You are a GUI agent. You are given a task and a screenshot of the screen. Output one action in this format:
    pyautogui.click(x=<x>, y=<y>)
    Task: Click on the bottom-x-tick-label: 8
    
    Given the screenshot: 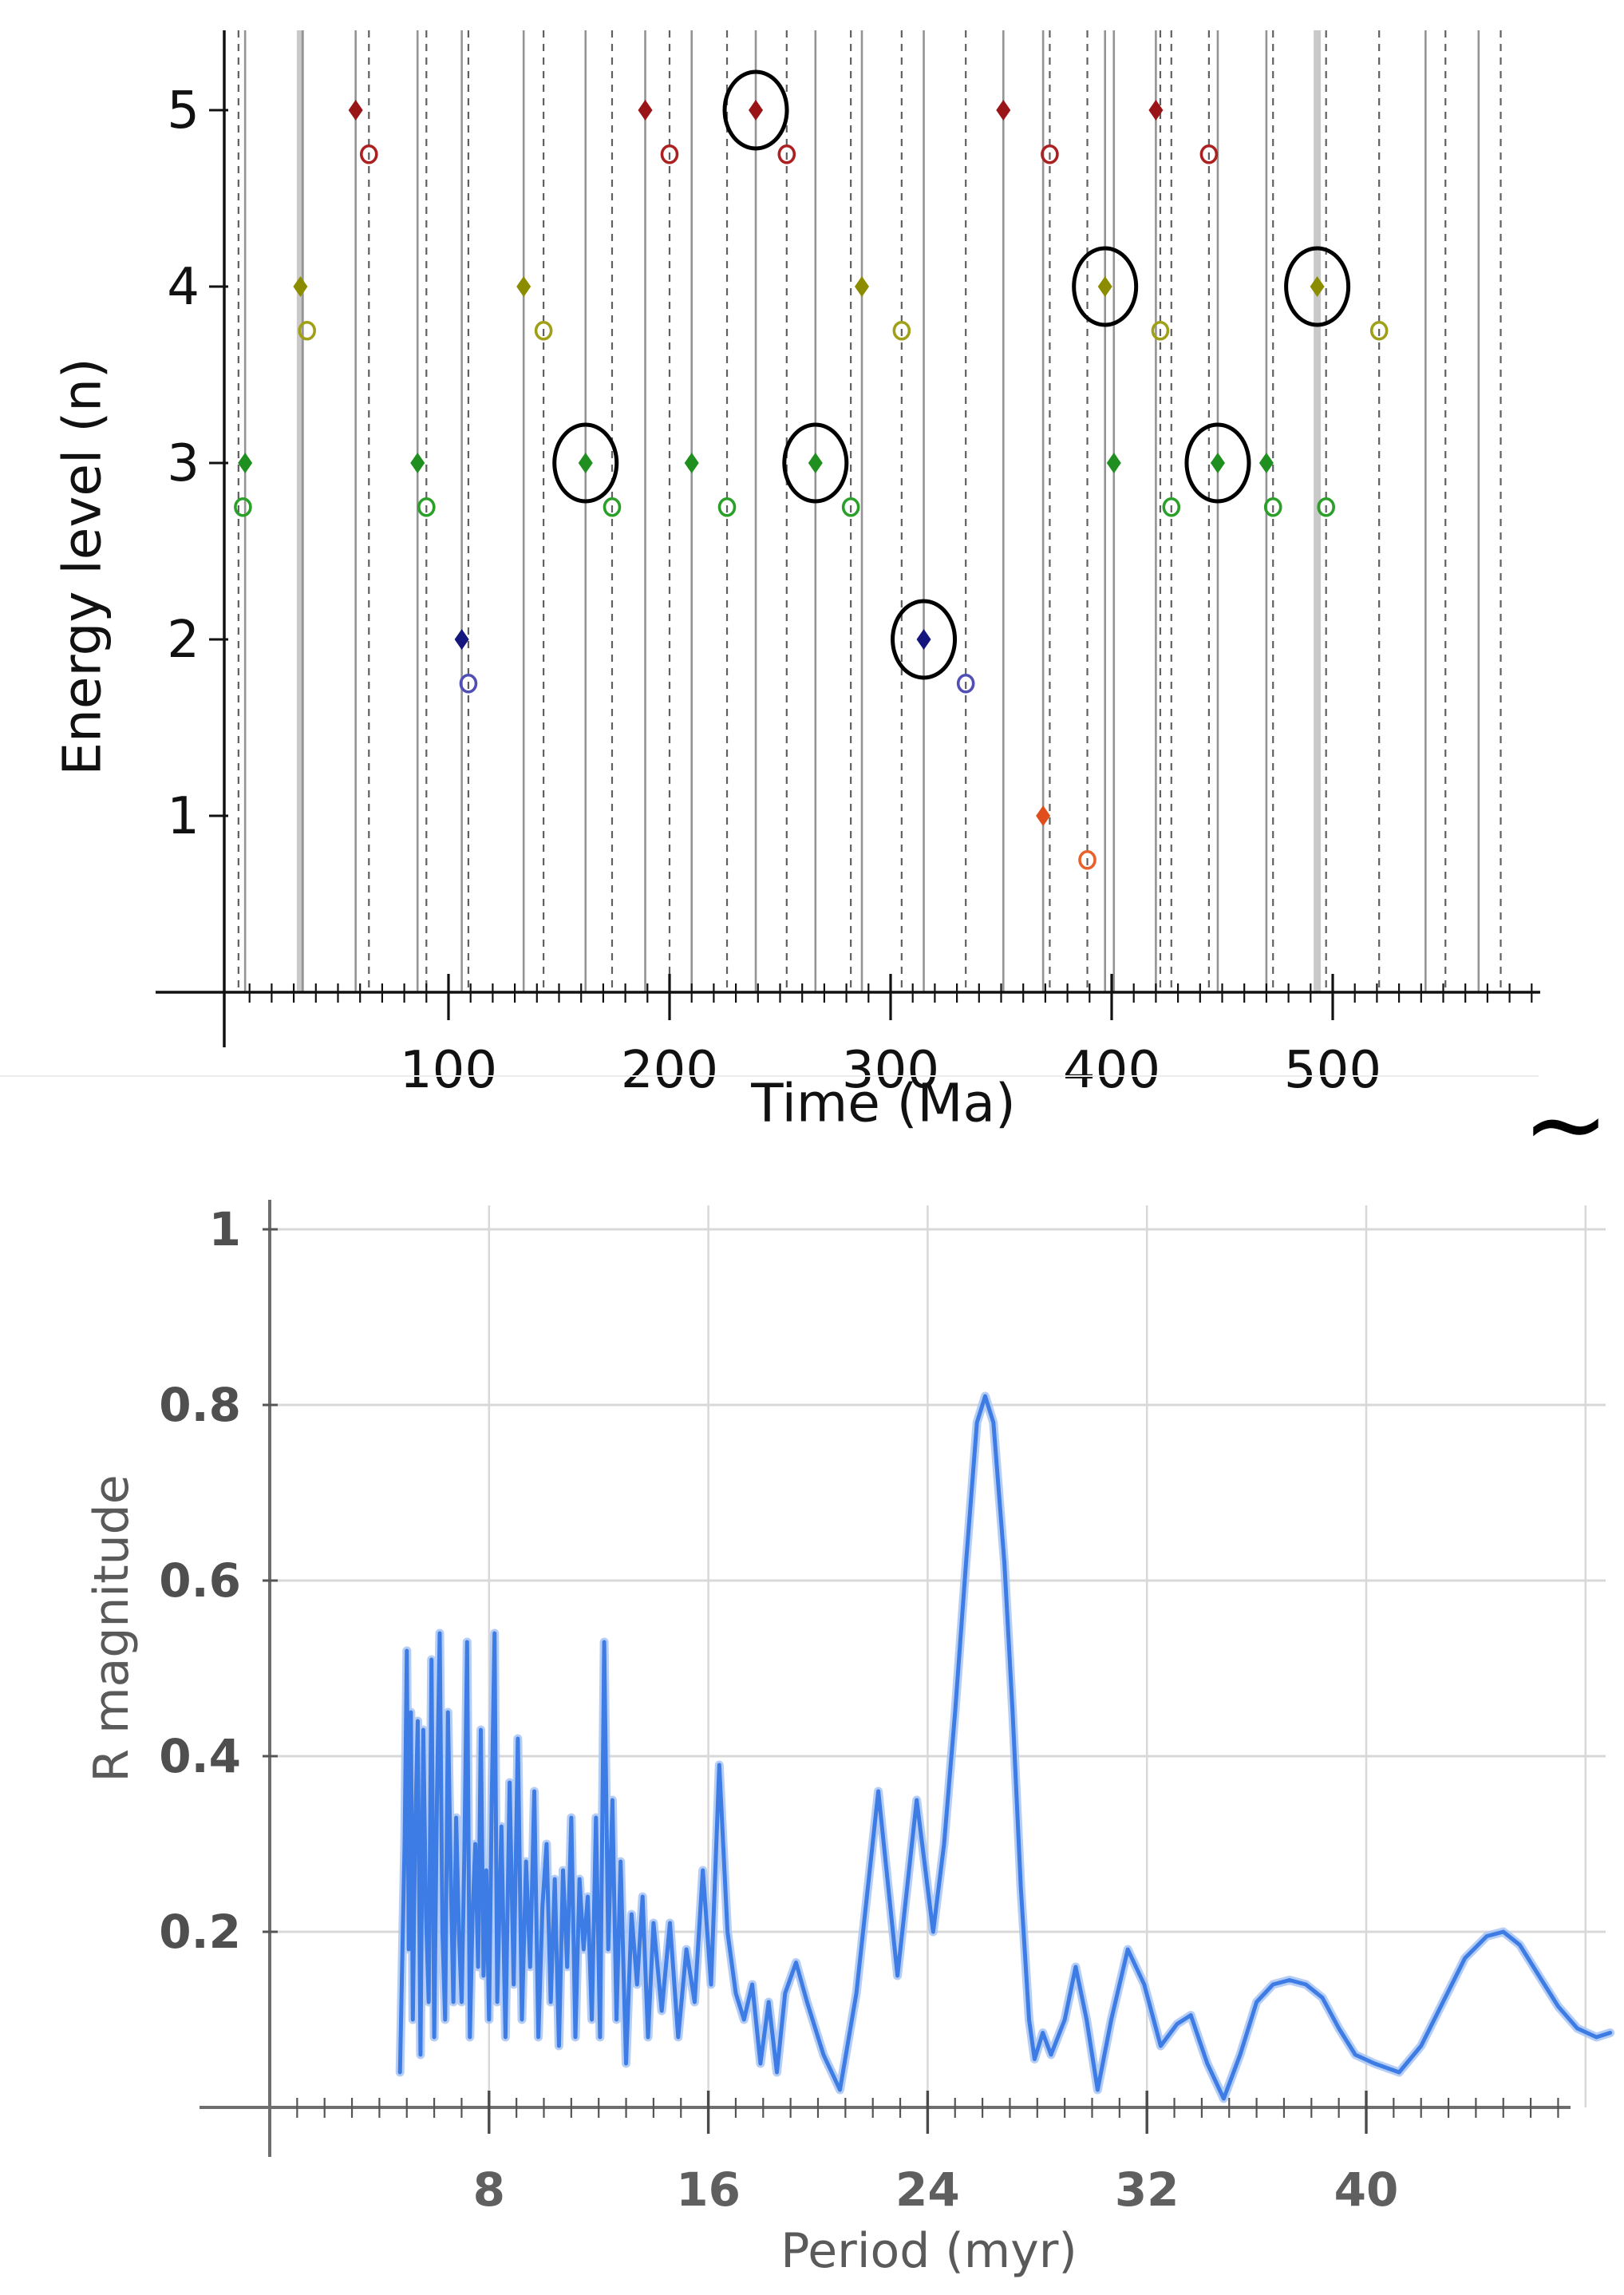 What is the action you would take?
    pyautogui.click(x=489, y=2189)
    